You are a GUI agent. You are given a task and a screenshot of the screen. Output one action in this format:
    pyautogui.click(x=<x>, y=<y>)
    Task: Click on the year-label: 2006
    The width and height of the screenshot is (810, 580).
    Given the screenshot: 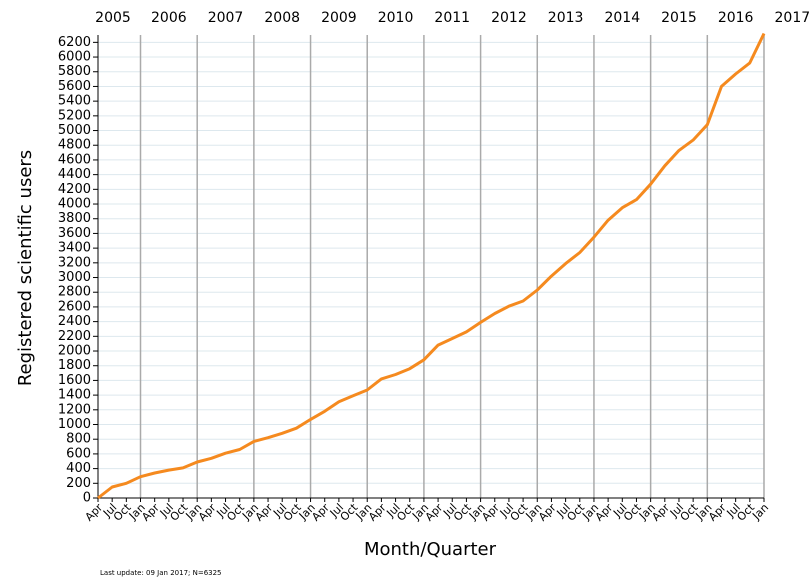 What is the action you would take?
    pyautogui.click(x=169, y=18)
    